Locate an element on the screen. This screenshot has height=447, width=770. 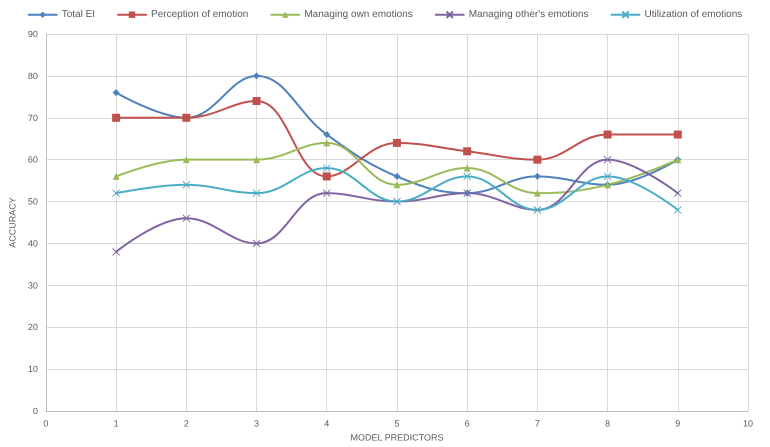
legend-label: Managing other's emotions is located at coordinates (528, 14).